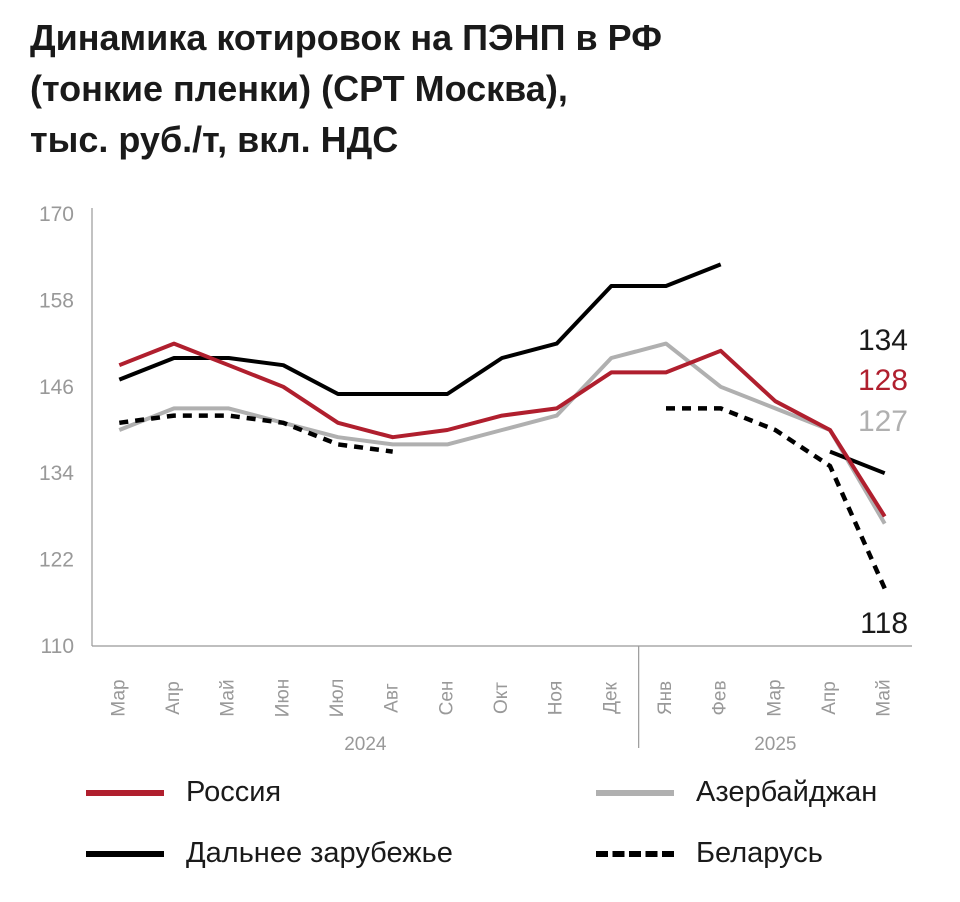  I want to click on y-tick-label: 122, so click(56, 560).